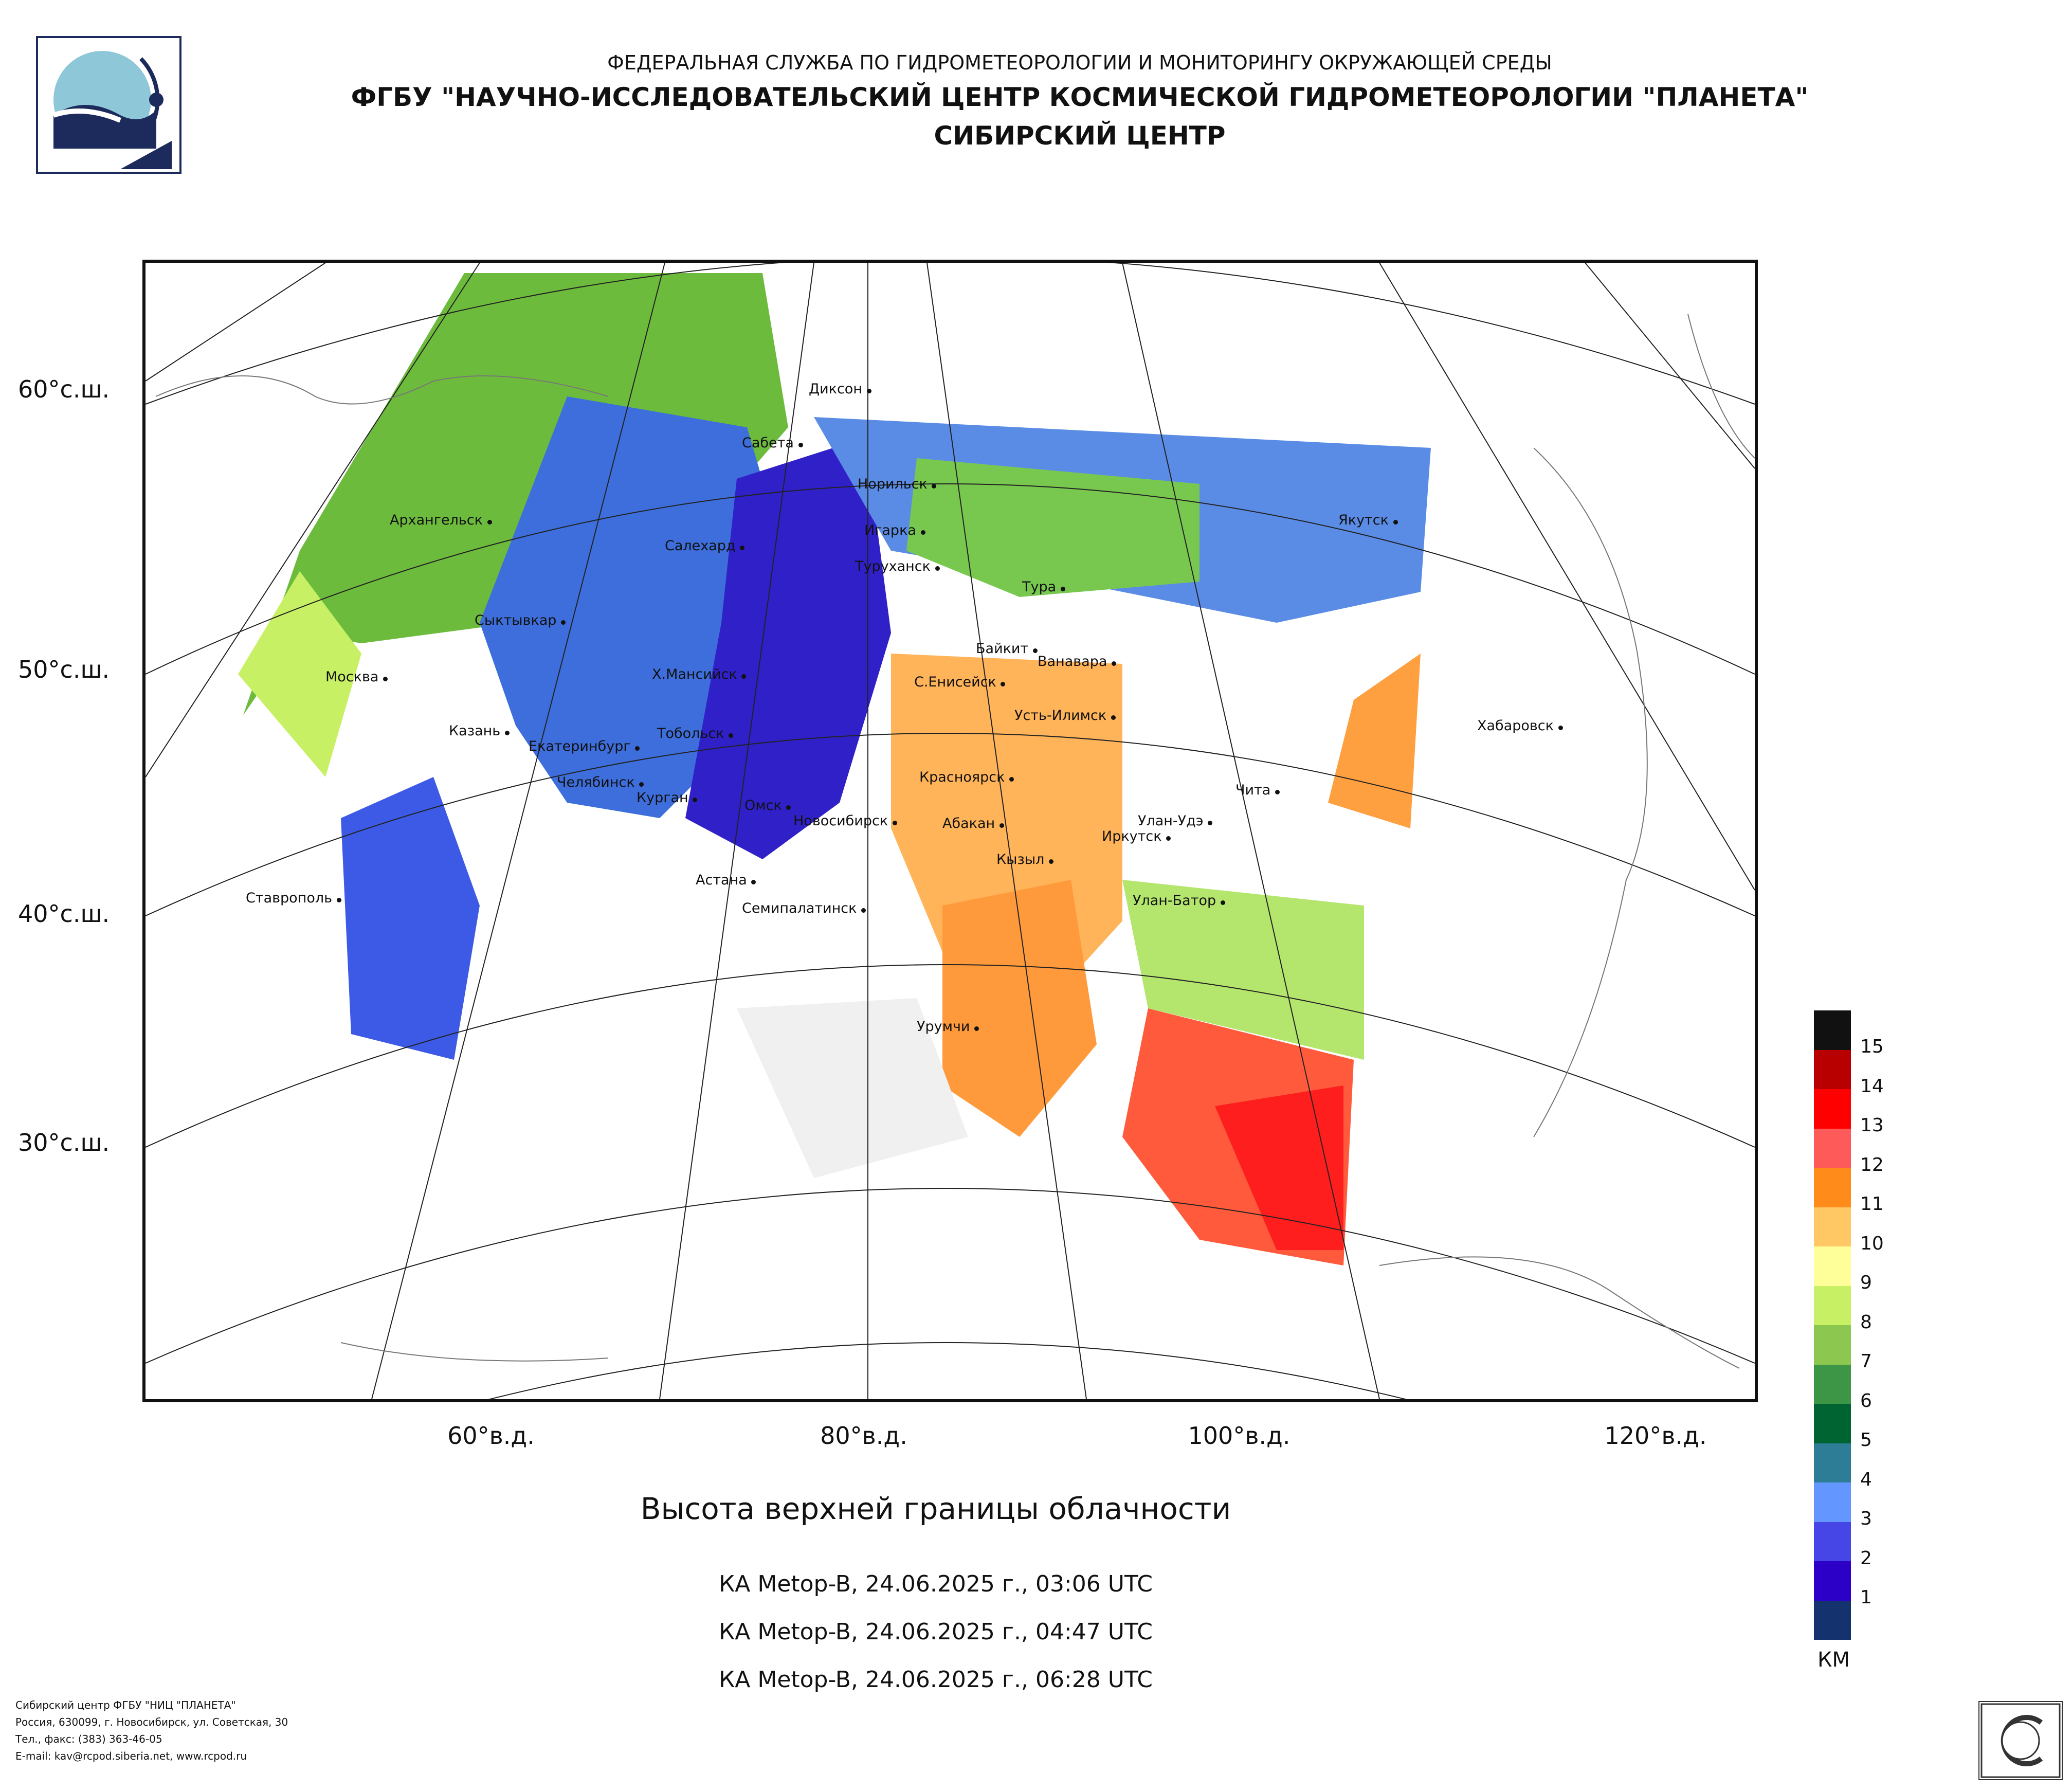 Image resolution: width=2072 pixels, height=1791 pixels. What do you see at coordinates (804, 908) in the screenshot?
I see `city-label: Семипалатинск` at bounding box center [804, 908].